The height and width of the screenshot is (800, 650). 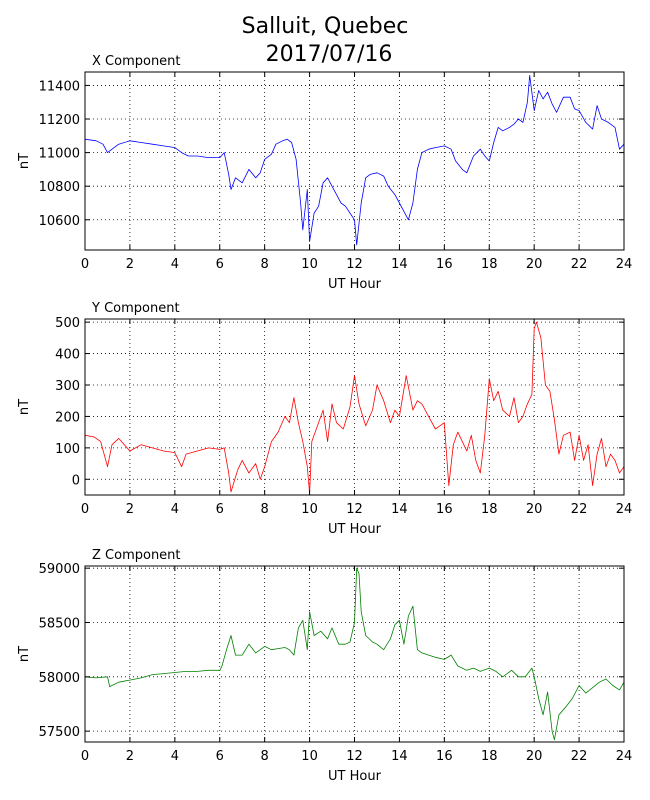 What do you see at coordinates (489, 509) in the screenshot?
I see `y-component-x-tick-label: 18` at bounding box center [489, 509].